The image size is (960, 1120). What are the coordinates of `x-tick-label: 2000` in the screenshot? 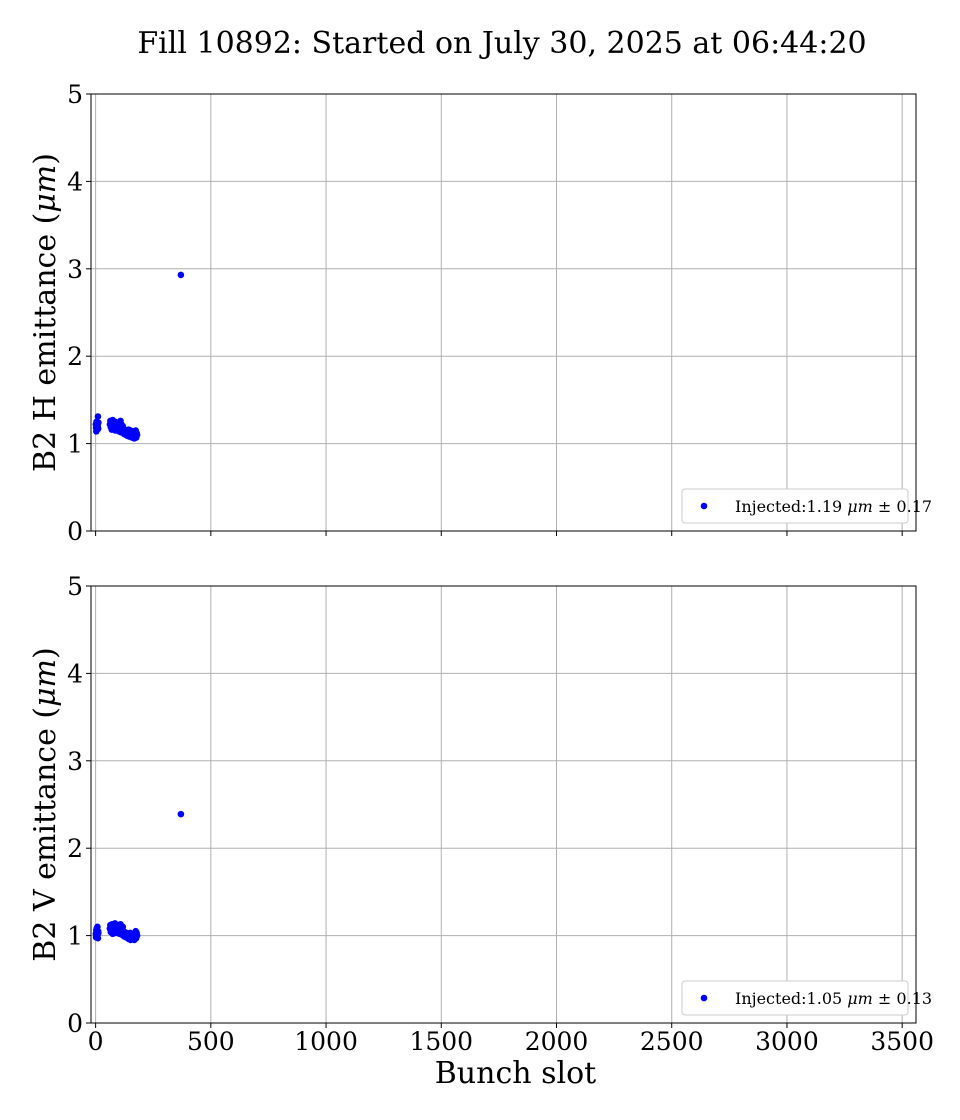 It's located at (557, 1041).